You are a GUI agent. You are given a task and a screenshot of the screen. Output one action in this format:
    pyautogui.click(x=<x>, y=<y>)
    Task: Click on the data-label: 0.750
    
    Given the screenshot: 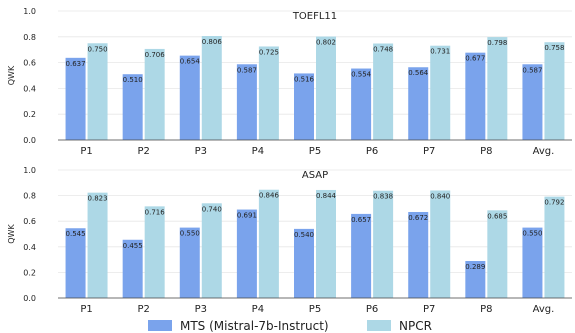 What is the action you would take?
    pyautogui.click(x=98, y=49)
    